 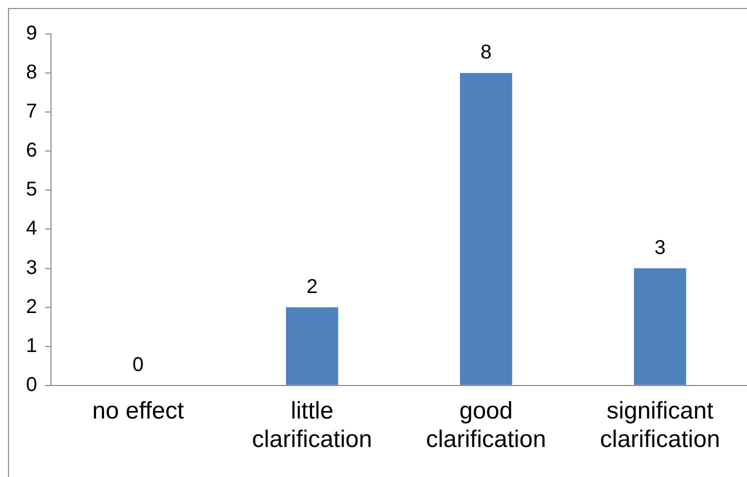 I want to click on x-tick-label: good clarification, so click(x=486, y=425).